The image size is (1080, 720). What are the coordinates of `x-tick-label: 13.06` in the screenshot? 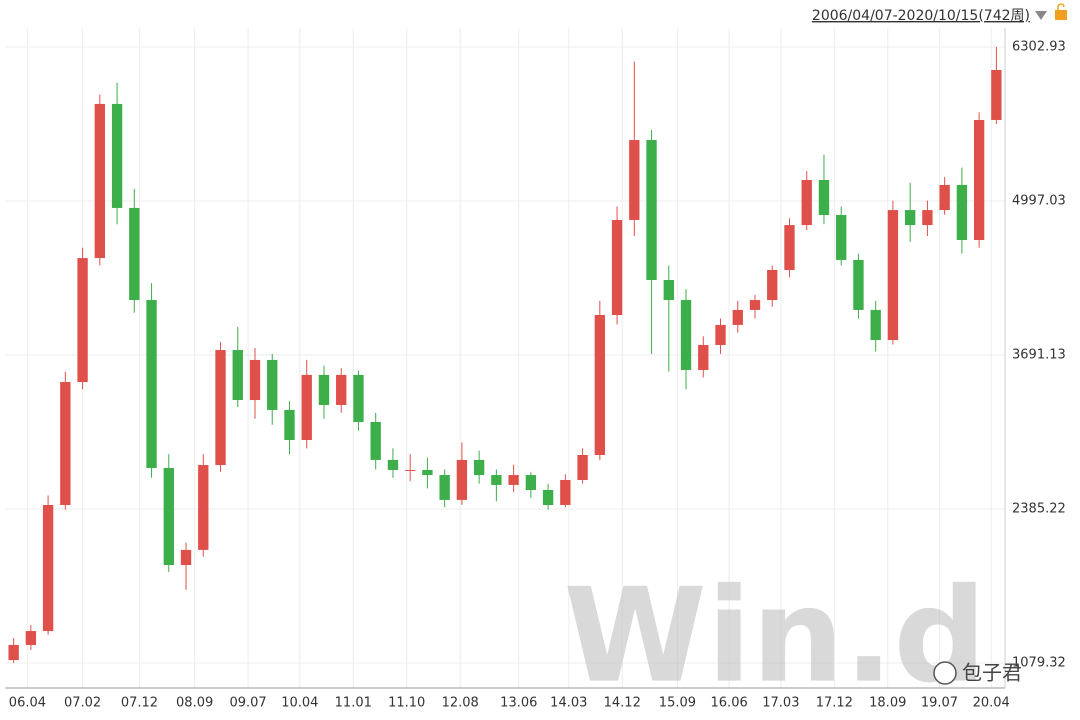 It's located at (518, 703).